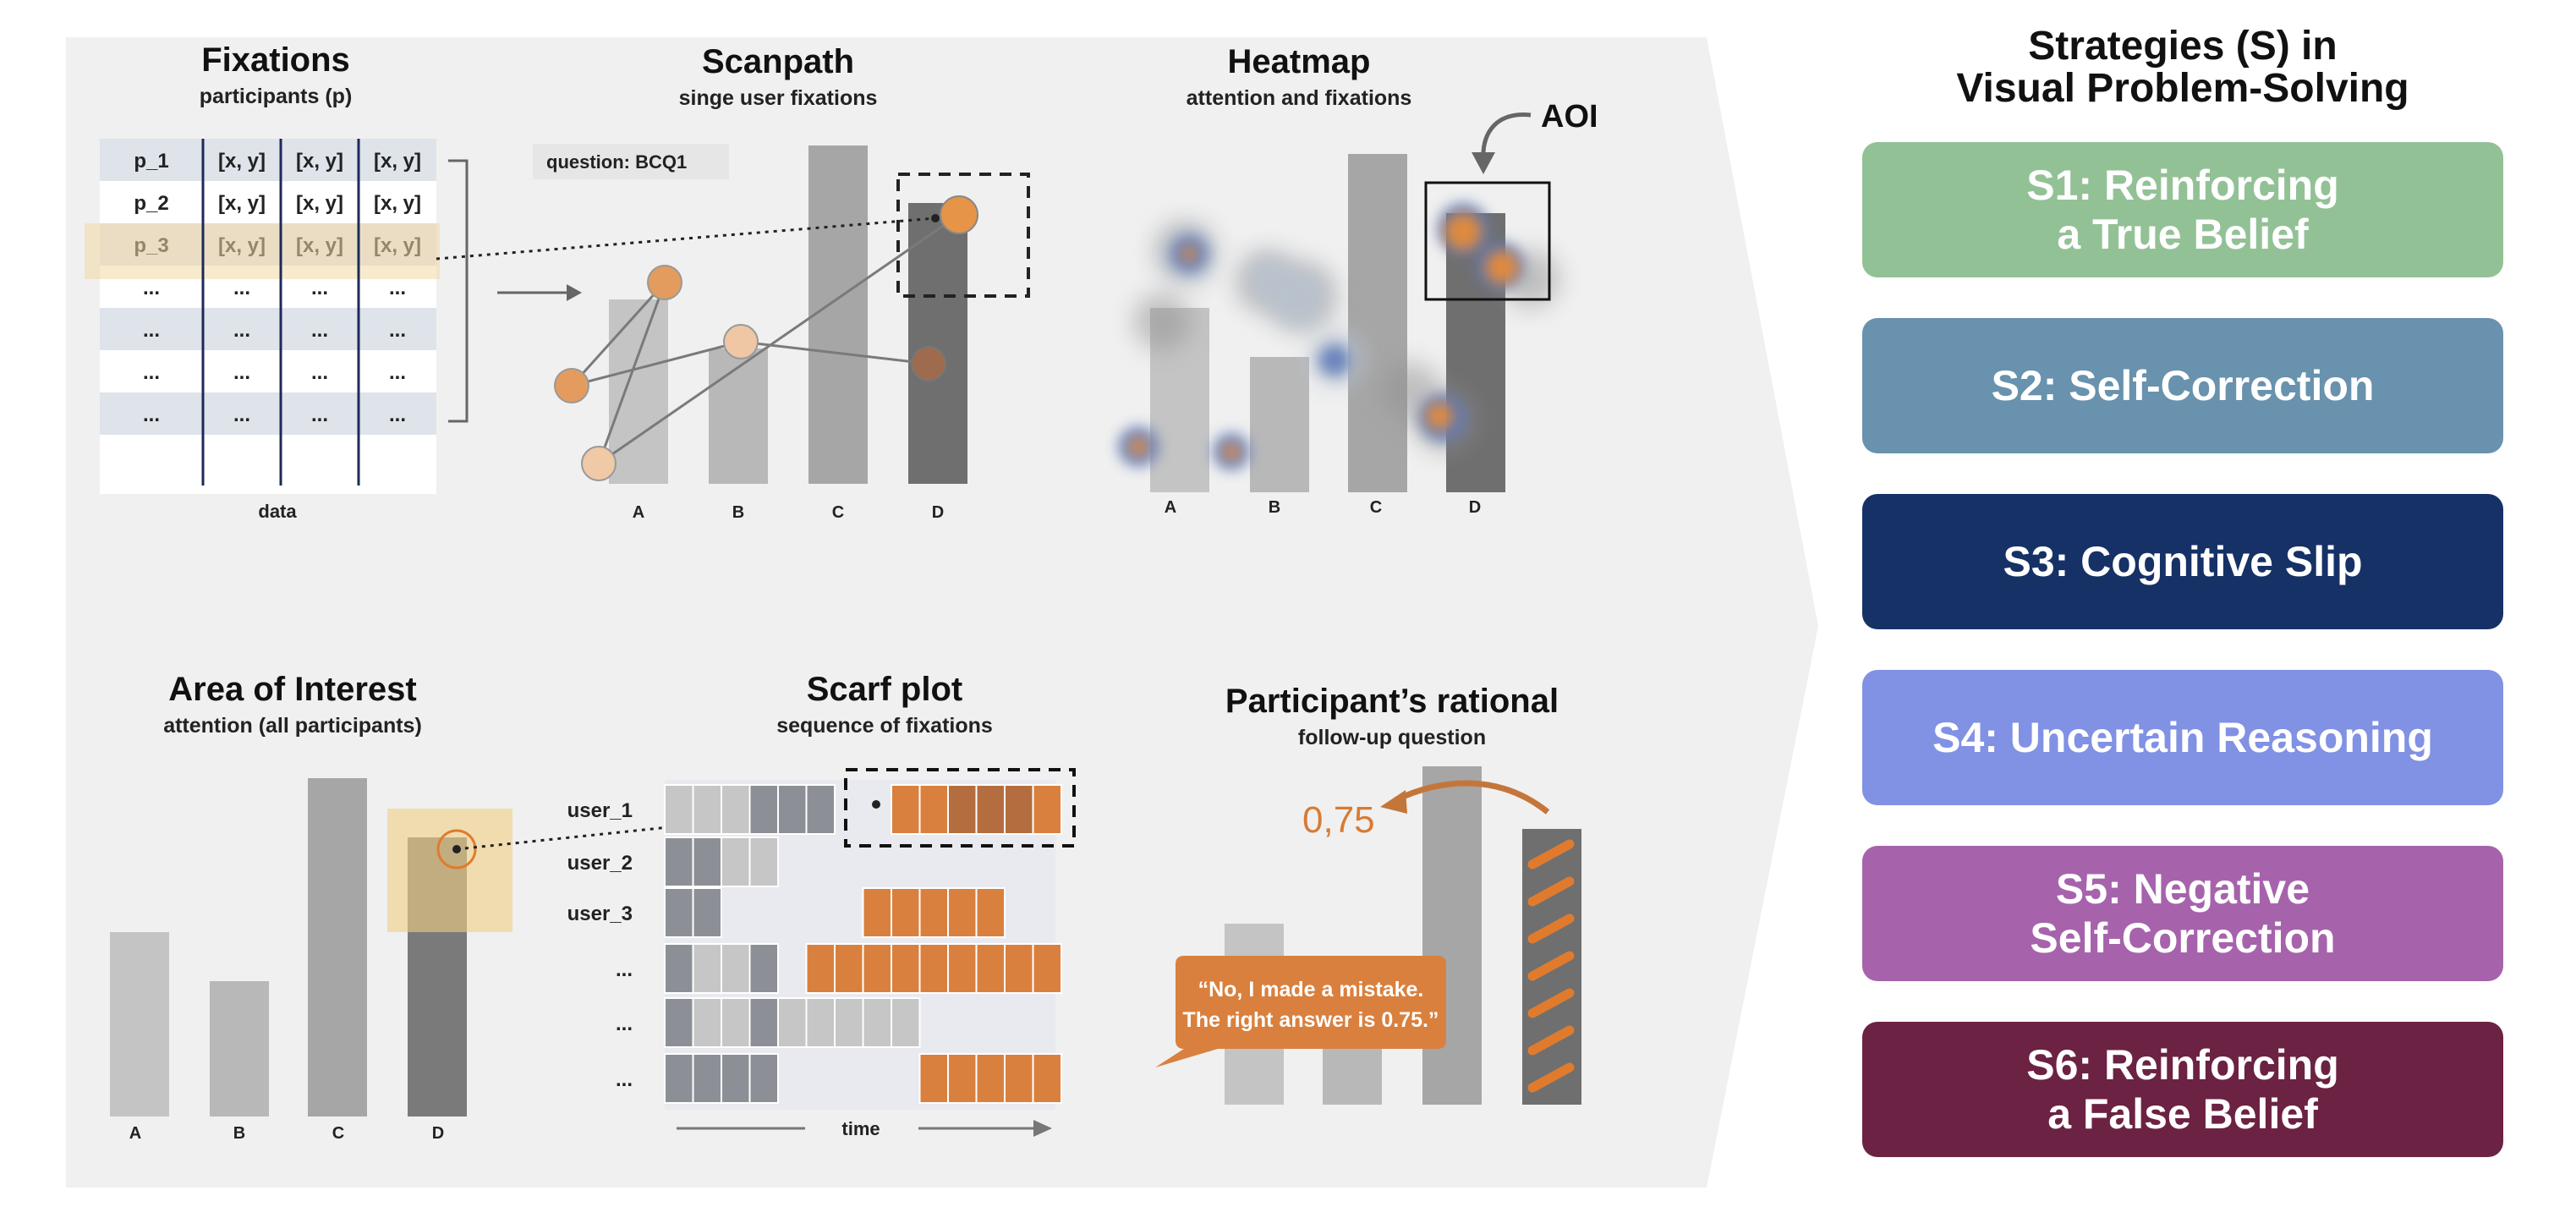 The width and height of the screenshot is (2576, 1218). Describe the element at coordinates (286, 1133) in the screenshot. I see `aoi-axis: A B C D` at that location.